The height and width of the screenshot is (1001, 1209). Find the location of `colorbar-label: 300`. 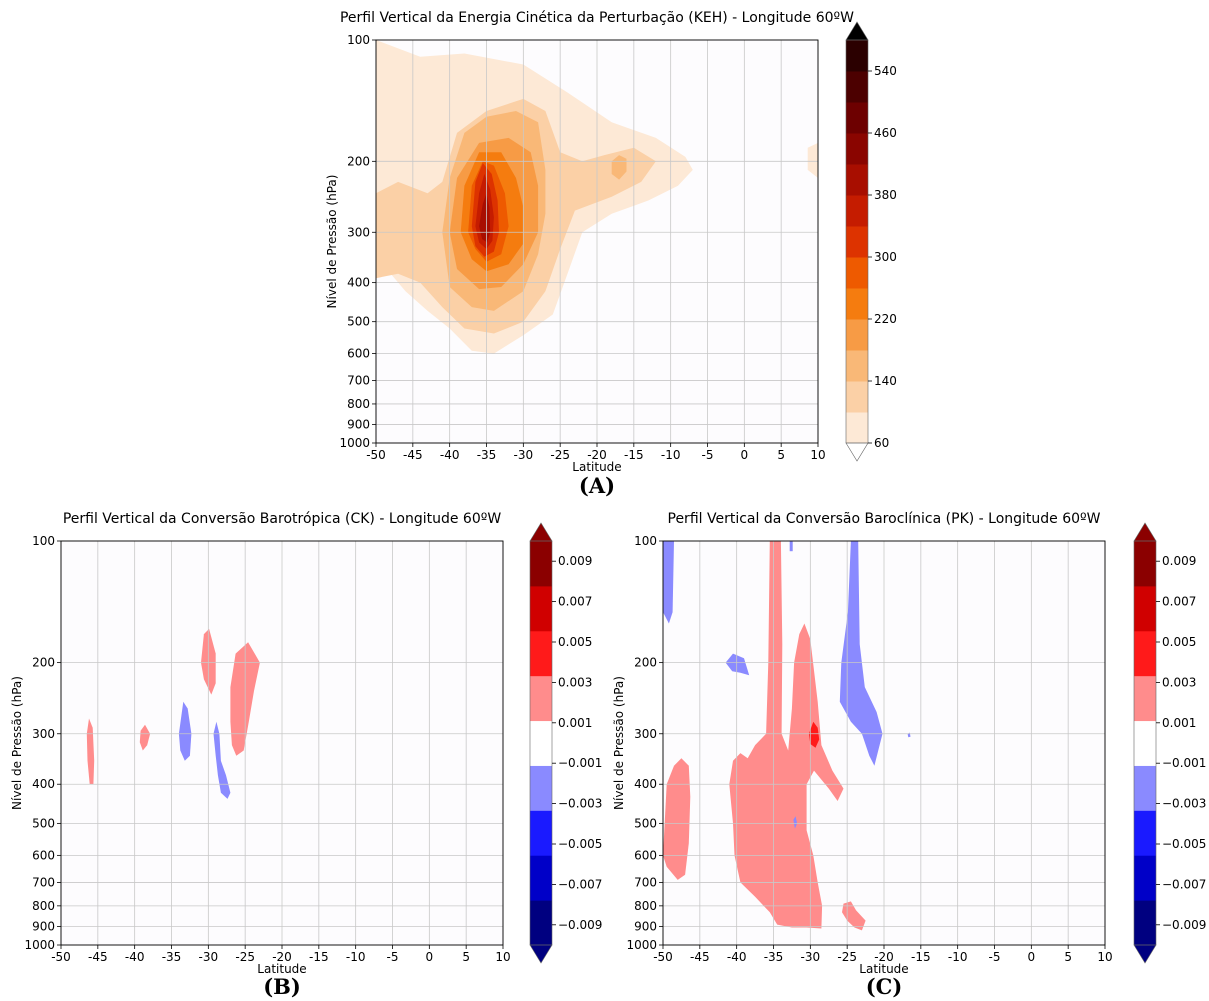

colorbar-label: 300 is located at coordinates (885, 257).